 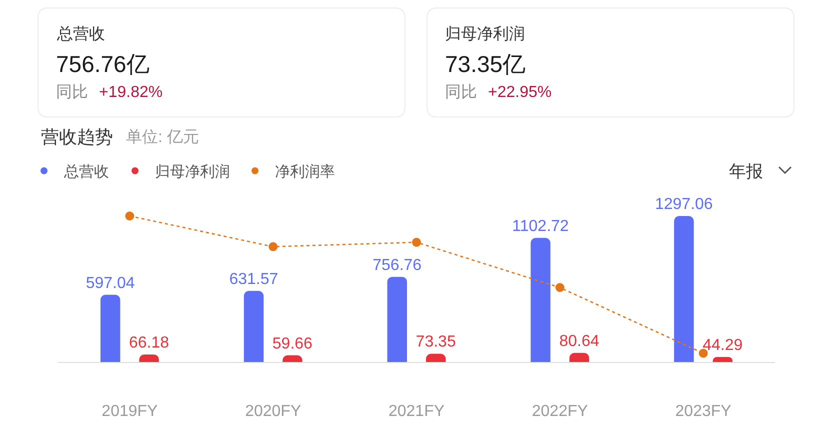 What do you see at coordinates (253, 279) in the screenshot?
I see `data-label: 631.57` at bounding box center [253, 279].